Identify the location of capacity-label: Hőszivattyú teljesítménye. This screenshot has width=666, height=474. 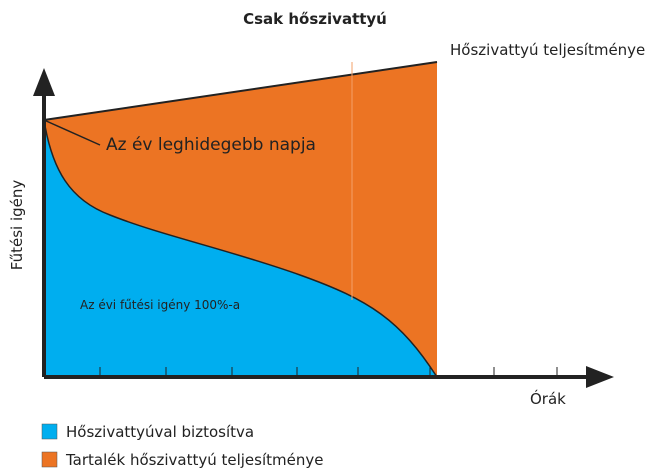
(547, 50).